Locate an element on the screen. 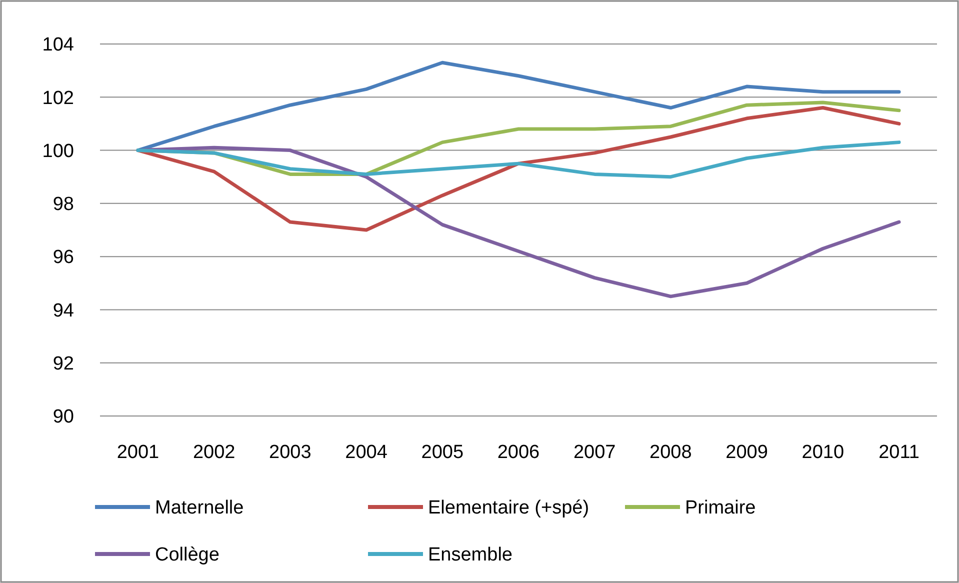  x-tick-label: 2002 is located at coordinates (214, 452).